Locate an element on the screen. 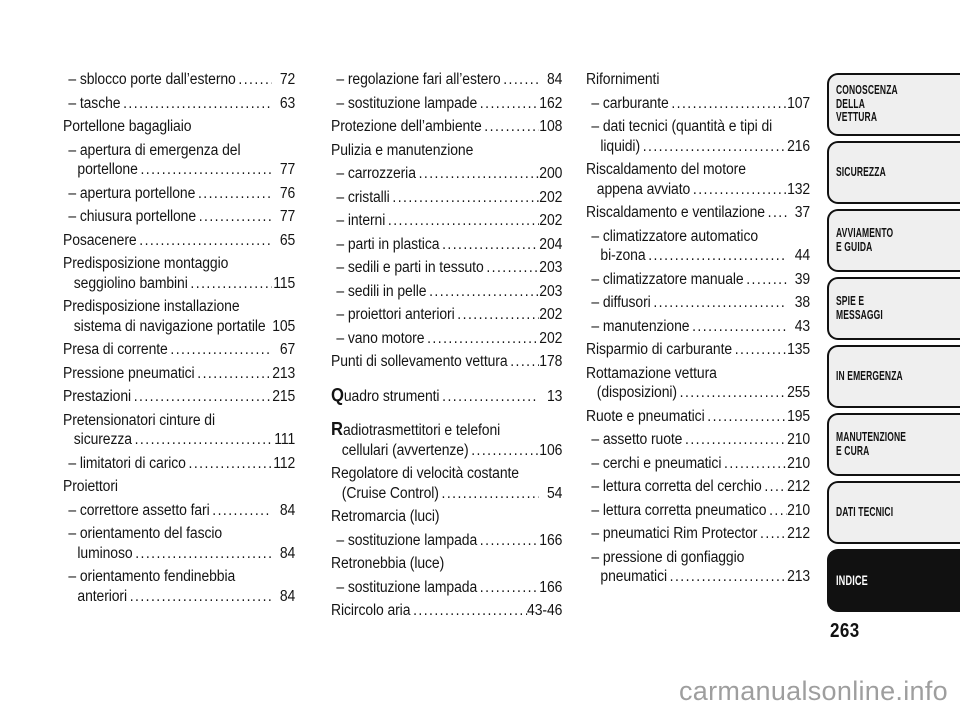  entry-page-number: 178 is located at coordinates (551, 361).